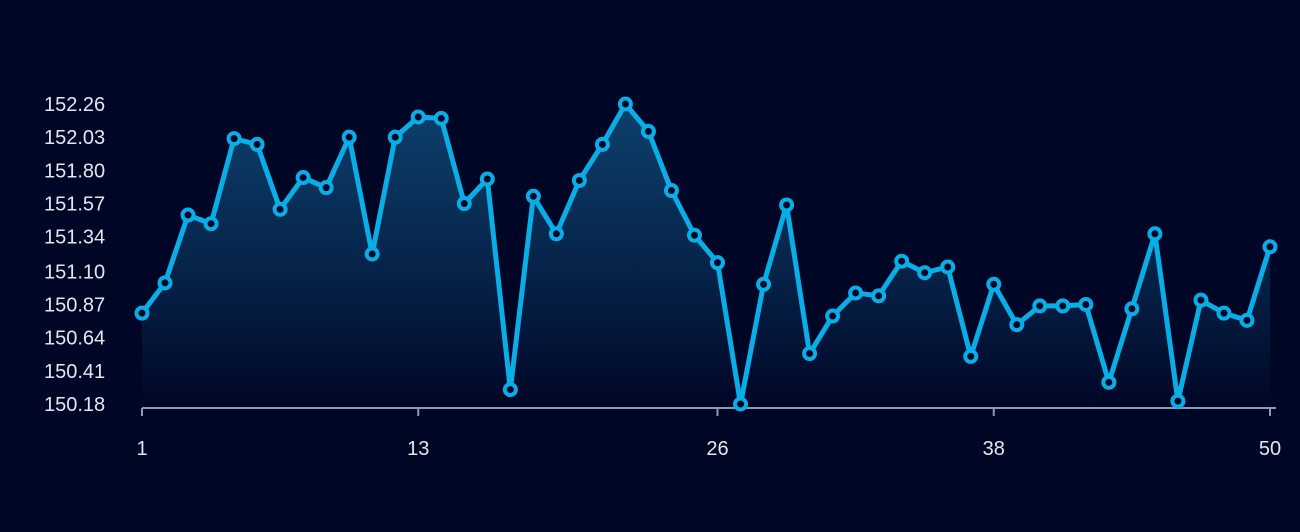  I want to click on y-tick-label: 150.41, so click(74, 372).